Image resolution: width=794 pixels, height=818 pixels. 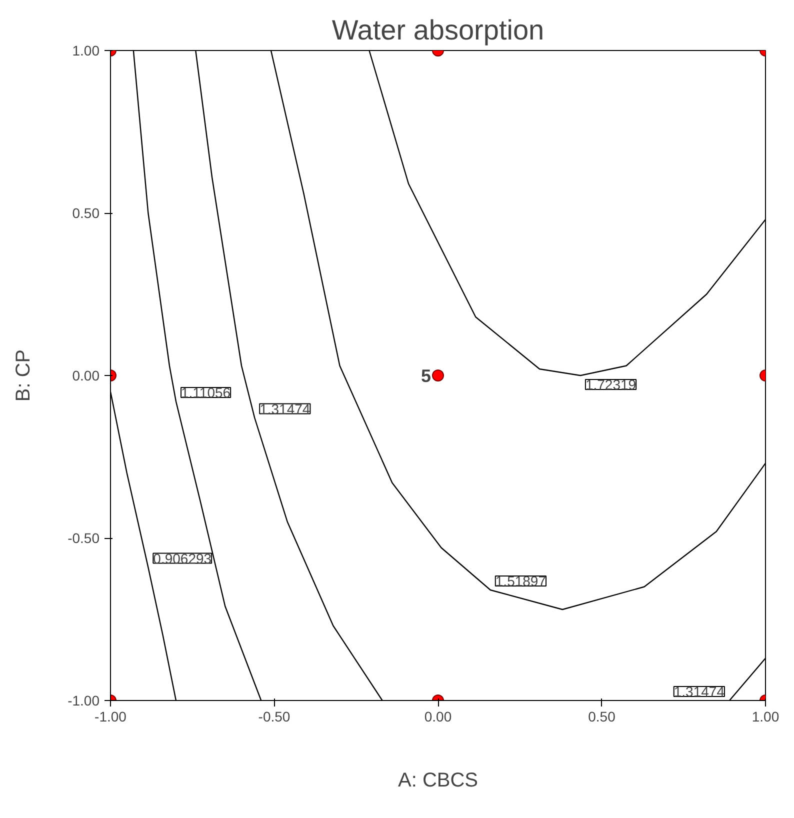 What do you see at coordinates (274, 716) in the screenshot?
I see `x-tick-label: -0.50` at bounding box center [274, 716].